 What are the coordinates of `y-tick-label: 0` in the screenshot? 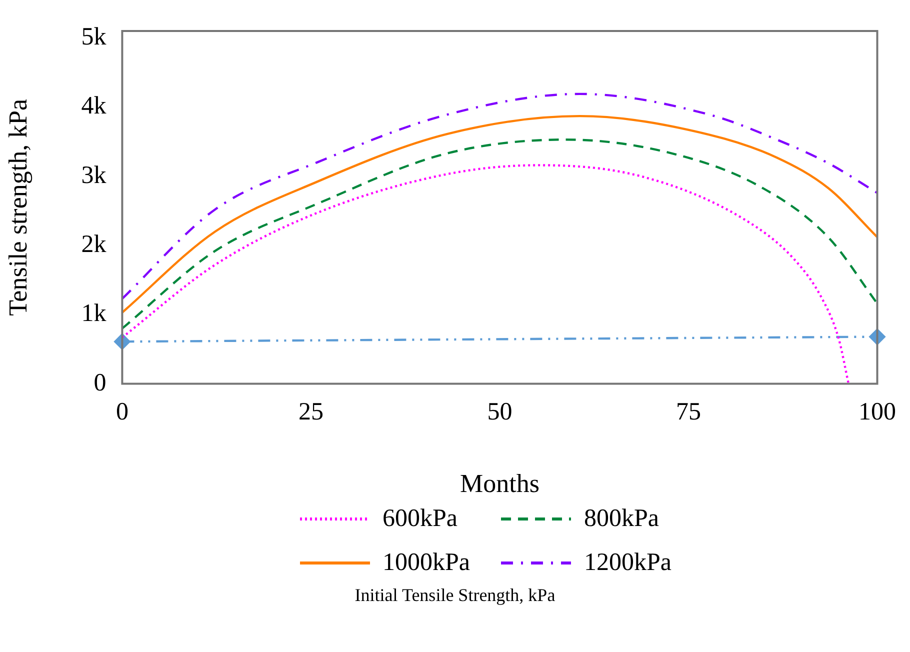 It's located at (100, 382).